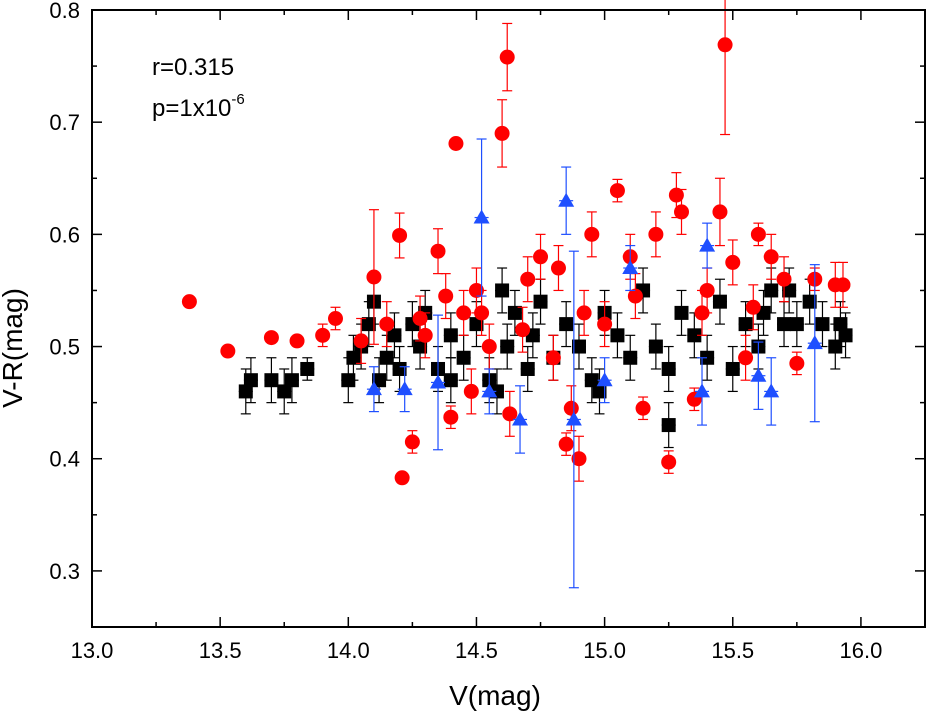 Image resolution: width=929 pixels, height=717 pixels. I want to click on annotation-p-base: p=1x10, so click(191, 108).